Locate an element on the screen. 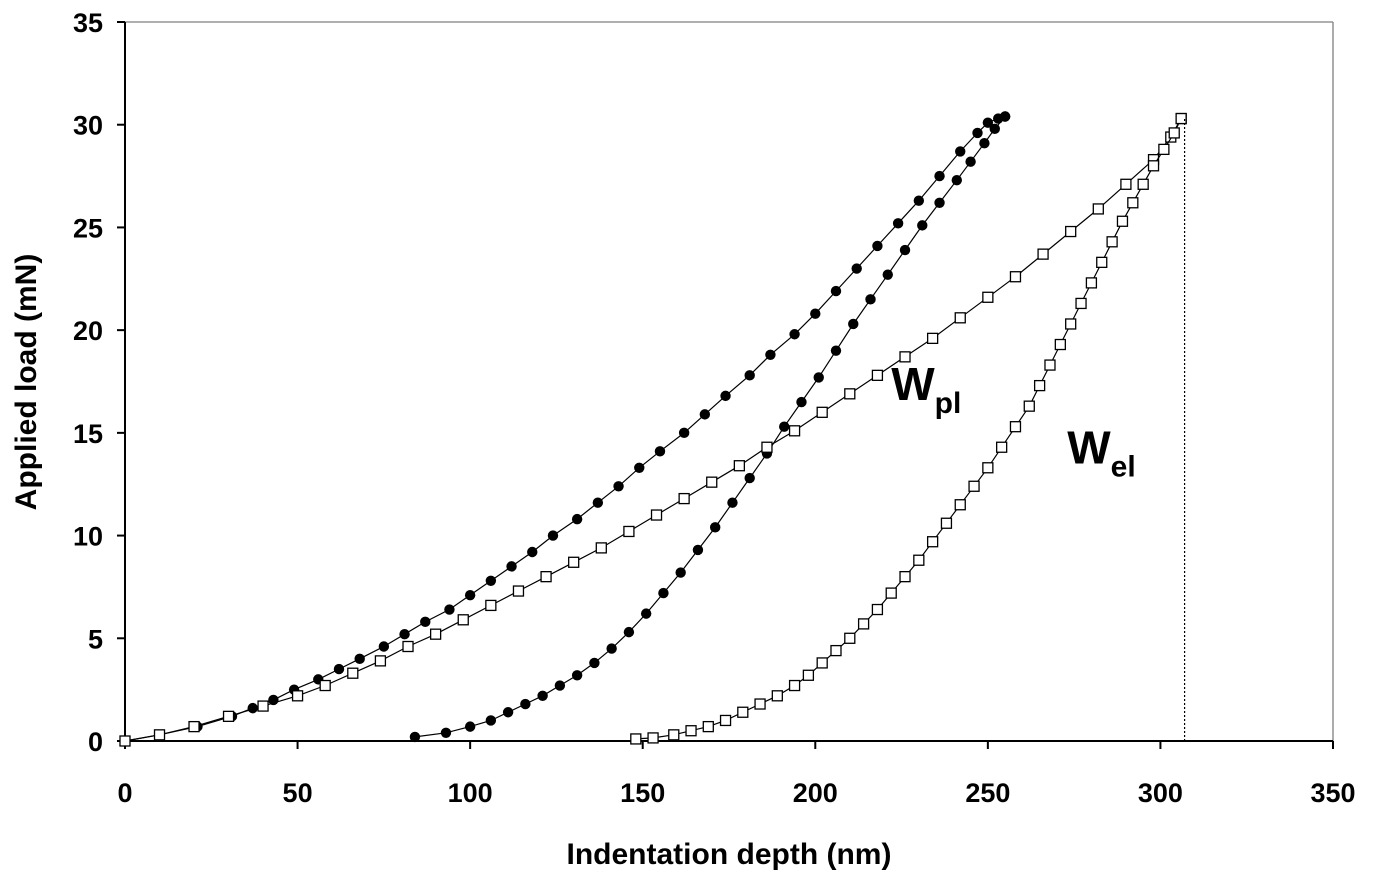 The height and width of the screenshot is (877, 1382). y-tick-label: 20 is located at coordinates (88, 331).